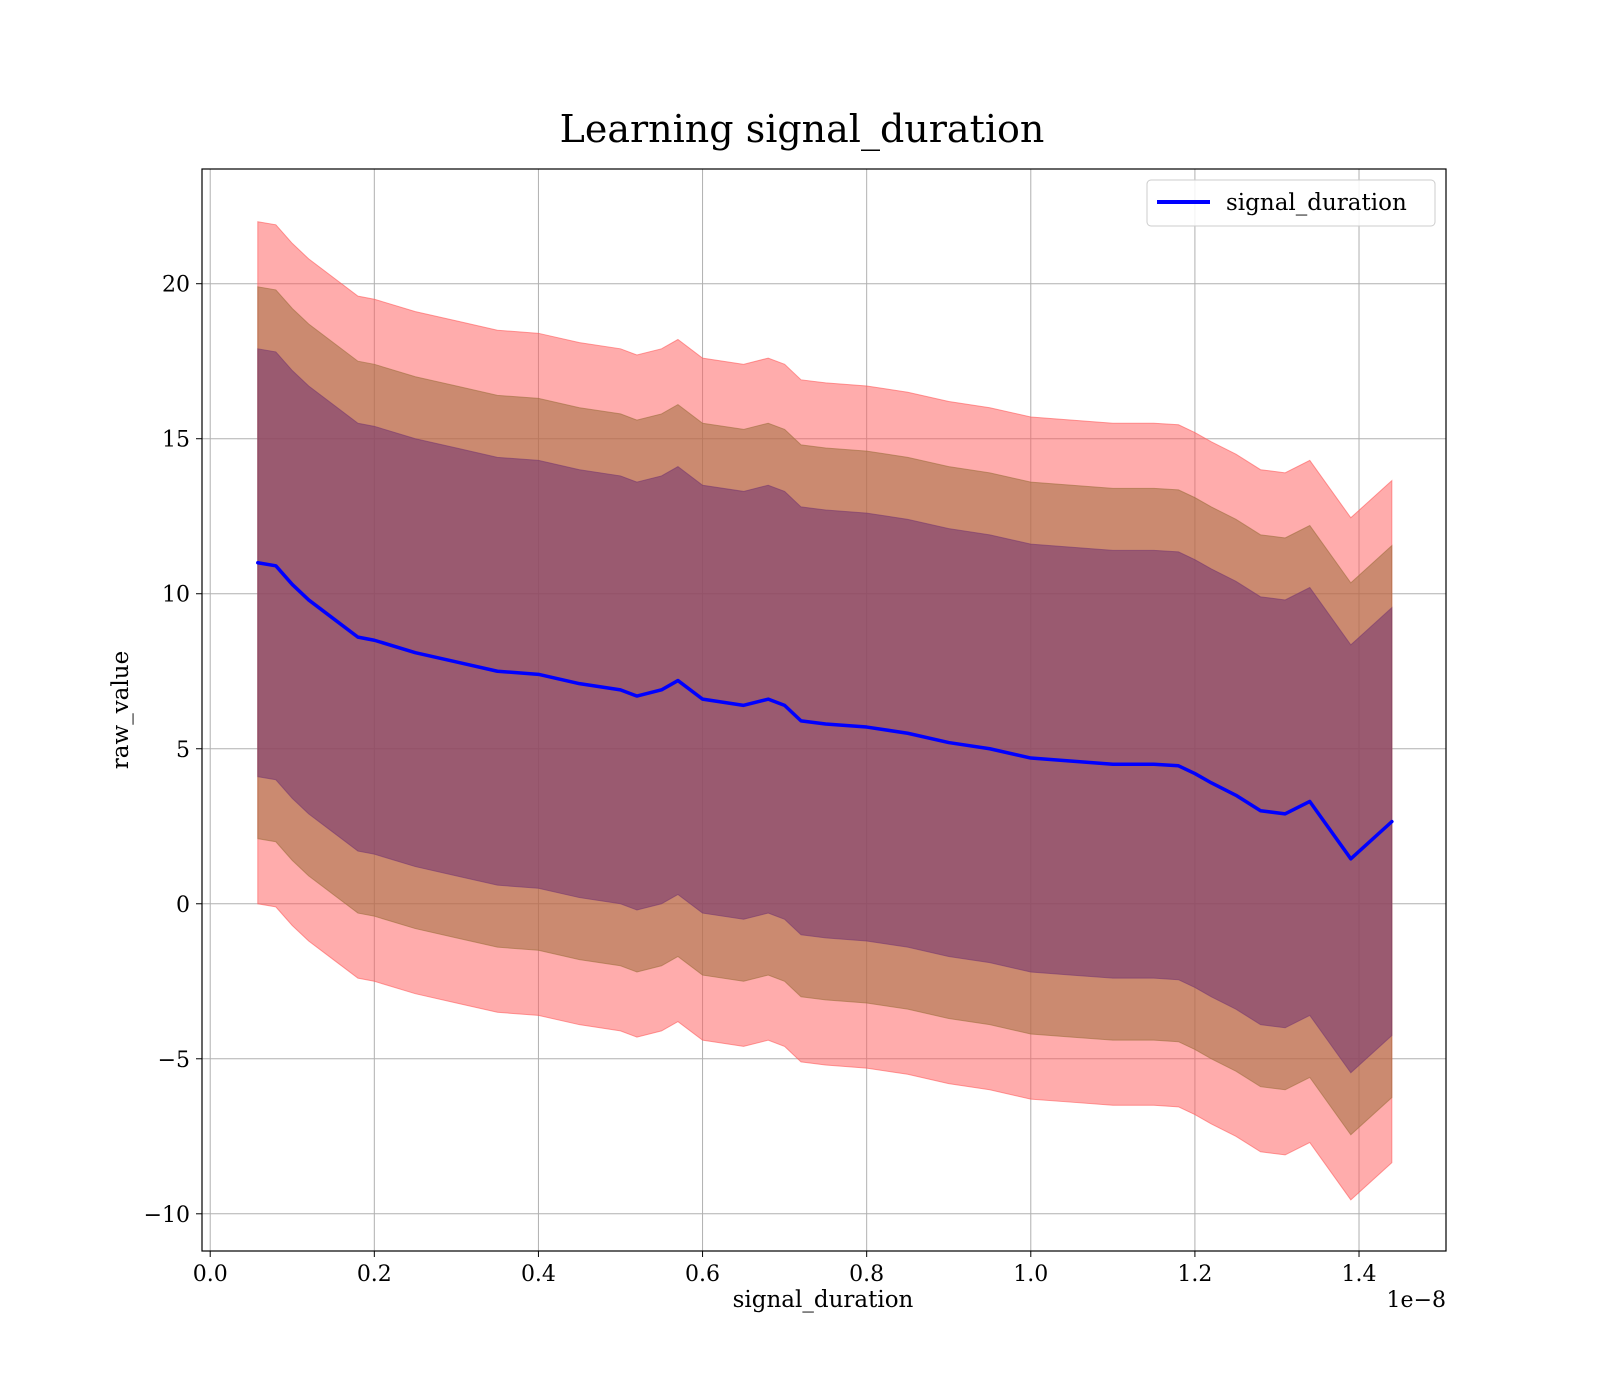 The height and width of the screenshot is (1400, 1600). What do you see at coordinates (176, 285) in the screenshot?
I see `y-tick-label: 20` at bounding box center [176, 285].